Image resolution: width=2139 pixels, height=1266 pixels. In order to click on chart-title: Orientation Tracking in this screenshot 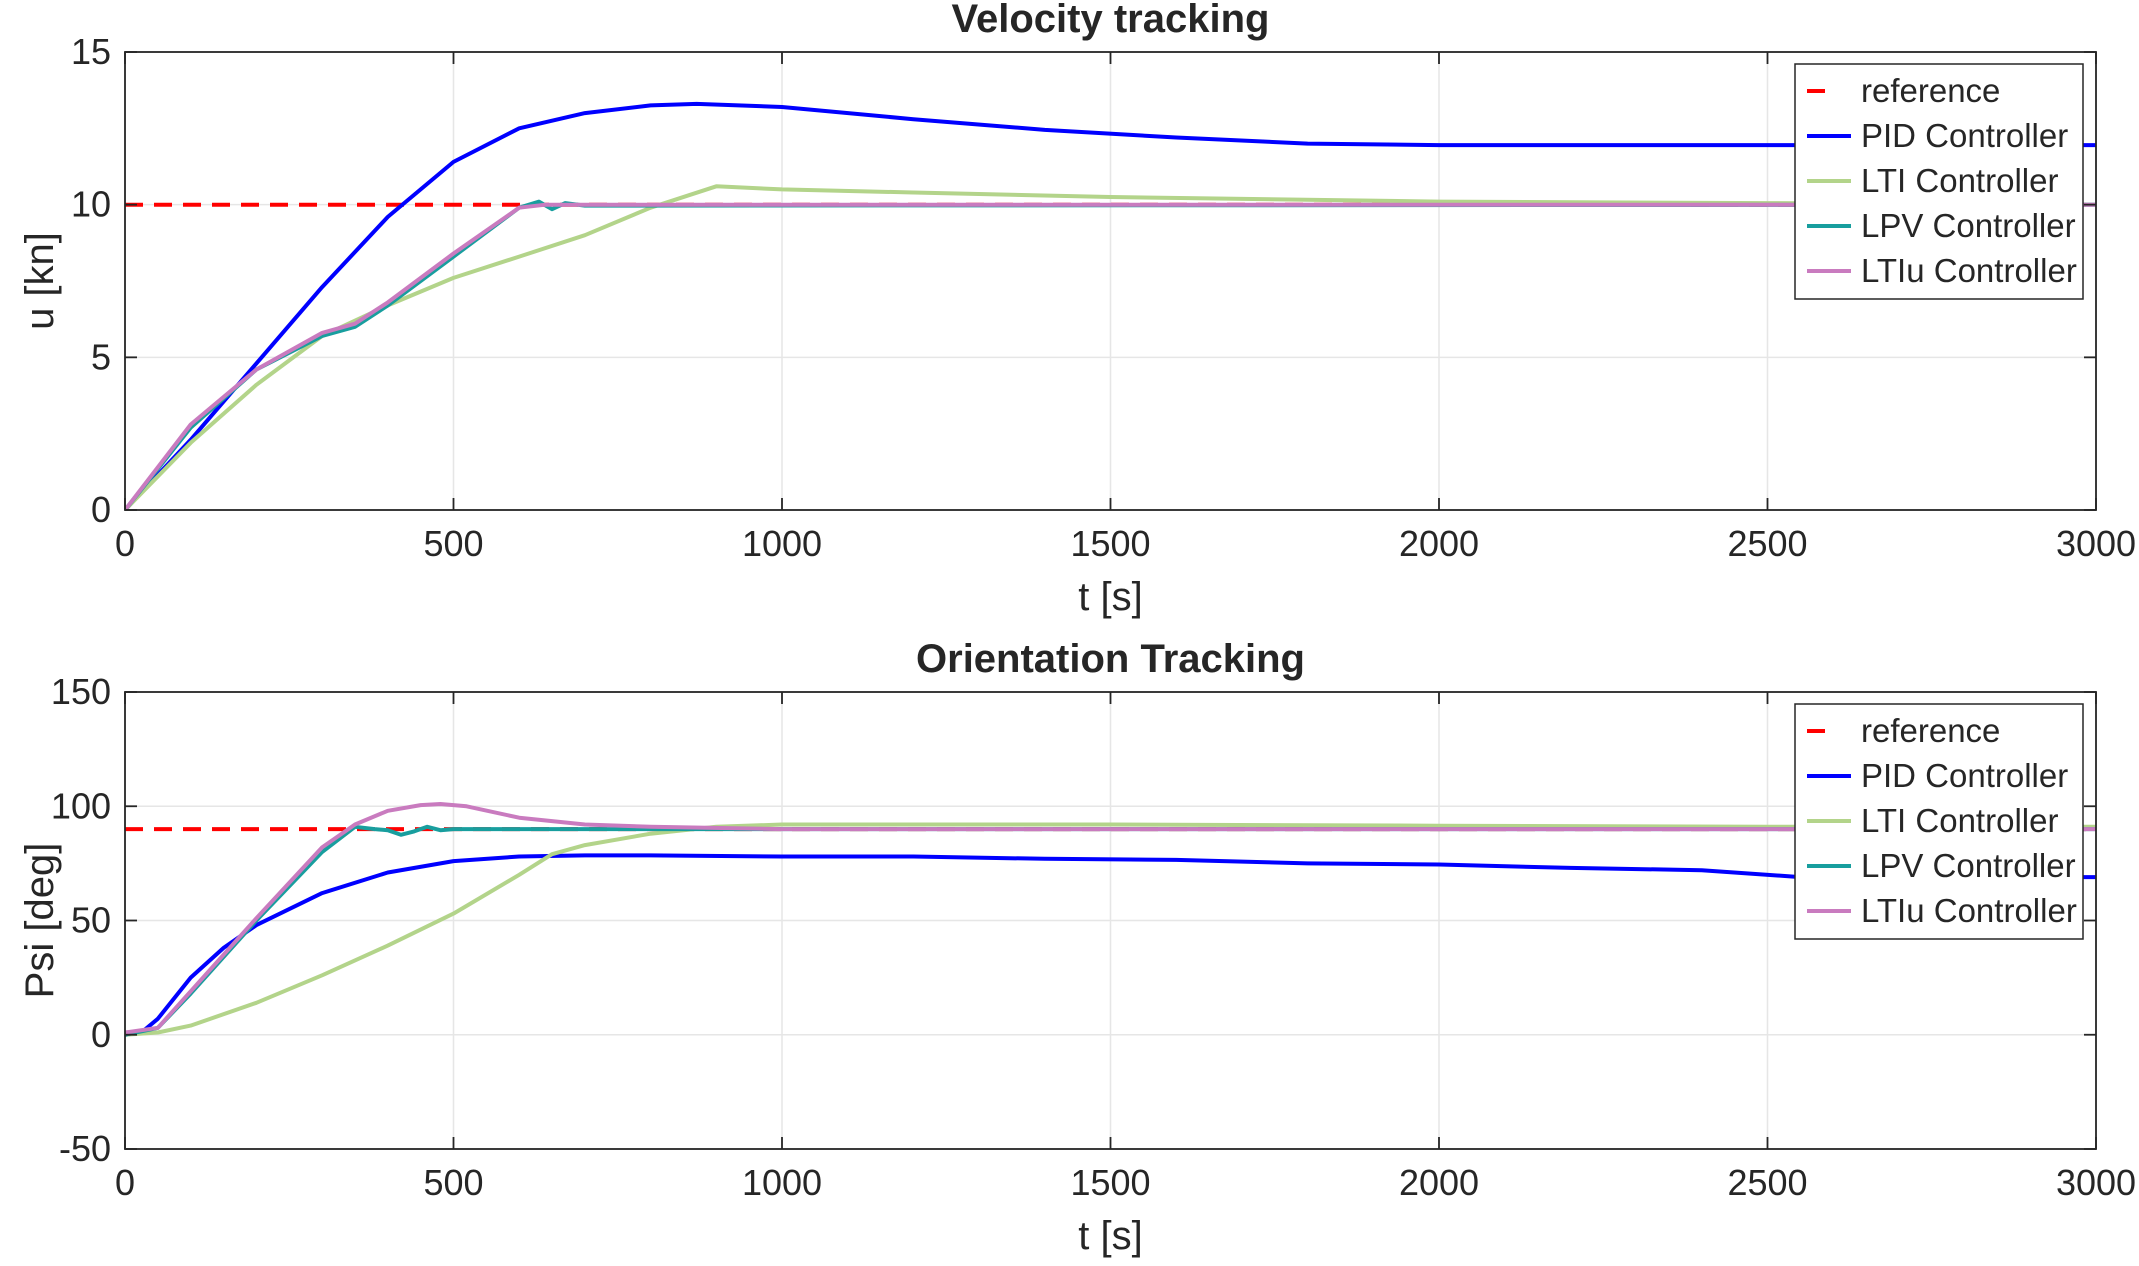, I will do `click(1110, 659)`.